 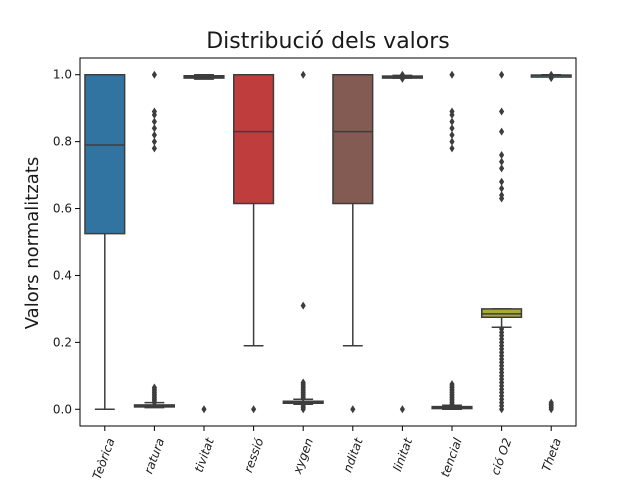 I want to click on y-axis-label: Valors normalitzats, so click(x=32, y=243).